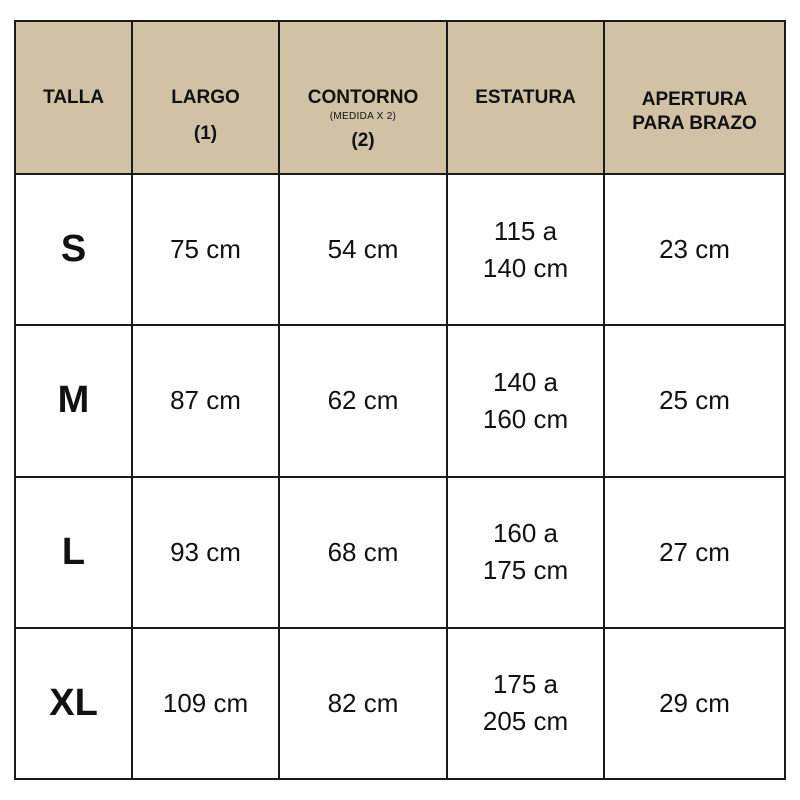  Describe the element at coordinates (525, 570) in the screenshot. I see `estatura-to: 175 cm` at that location.